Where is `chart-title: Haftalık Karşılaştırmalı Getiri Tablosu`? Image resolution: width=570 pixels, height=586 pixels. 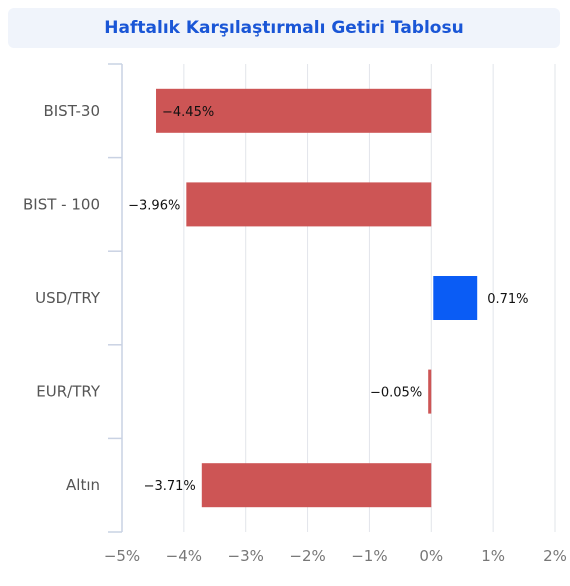
chart-title: Haftalık Karşılaştırmalı Getiri Tablosu is located at coordinates (284, 28).